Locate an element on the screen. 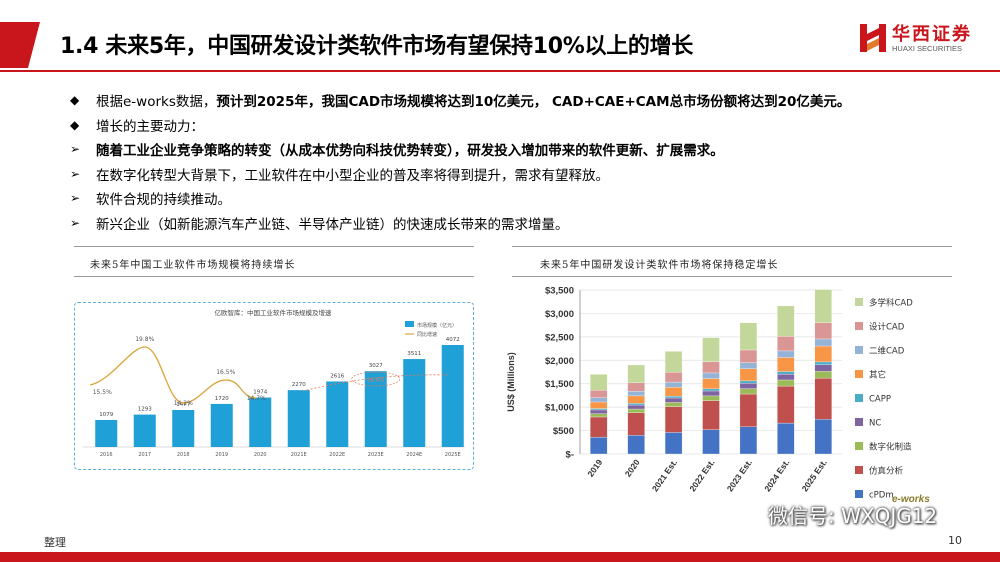  logo-chinese-name: 华西证券 is located at coordinates (932, 34).